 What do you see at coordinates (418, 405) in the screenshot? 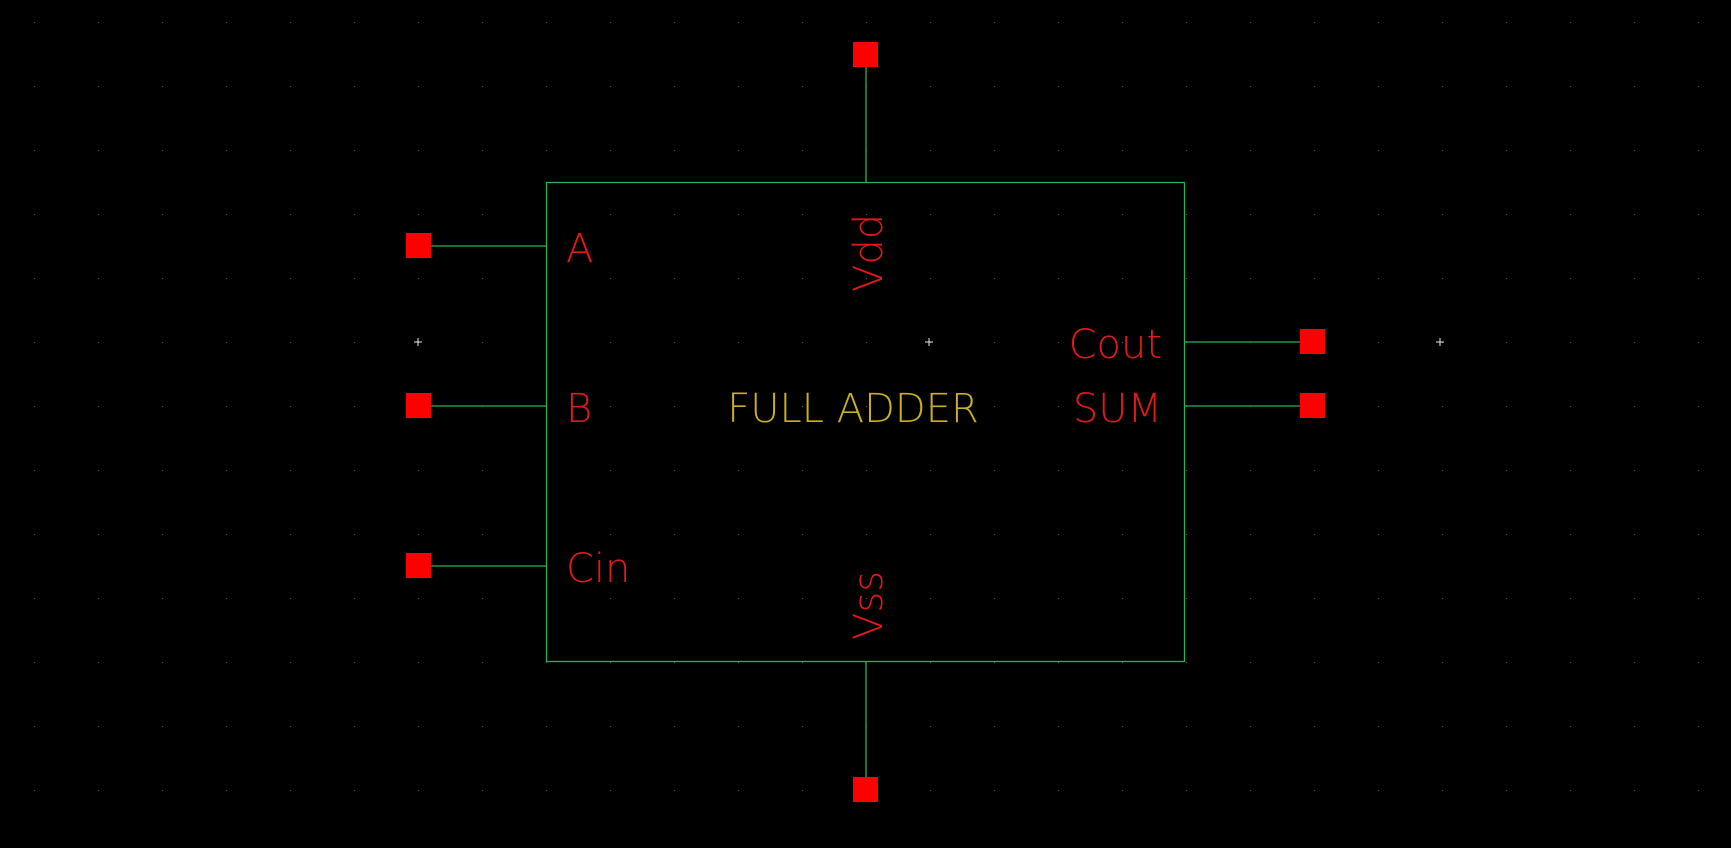
I see `pin-b` at bounding box center [418, 405].